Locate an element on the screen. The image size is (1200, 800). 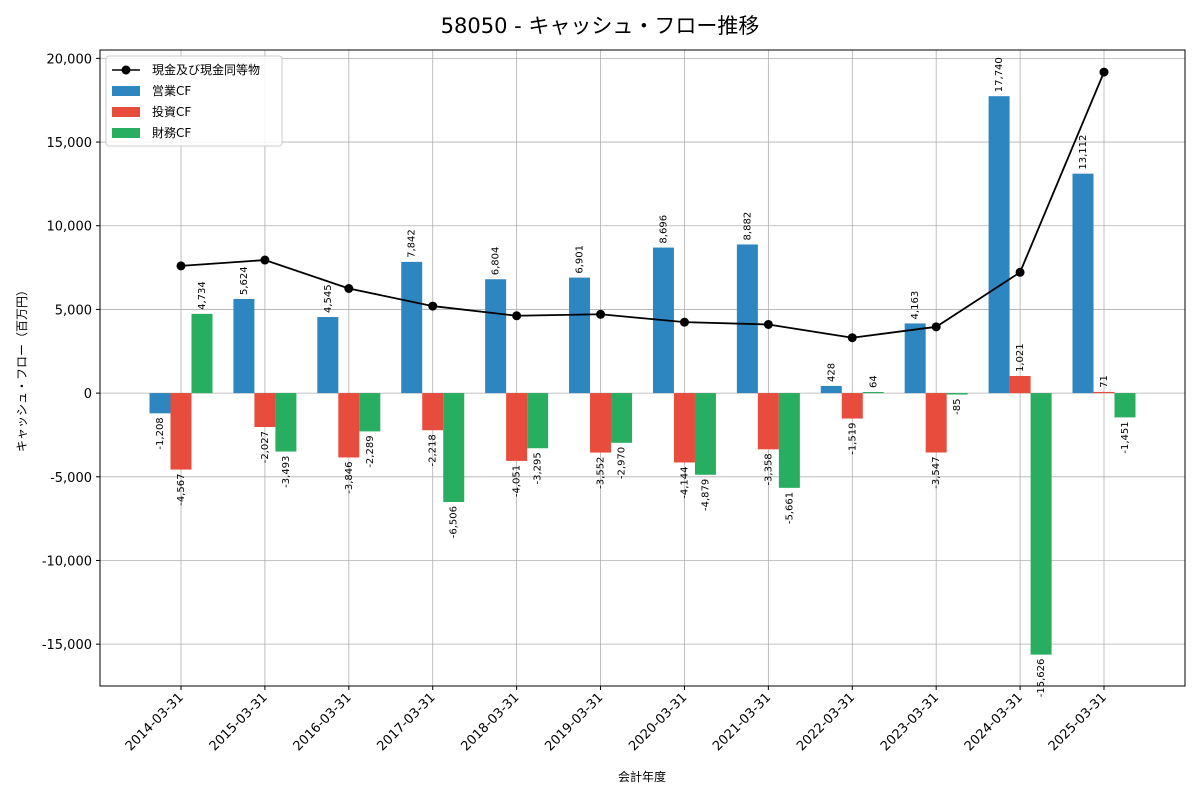
bar-value-label: -5,661 is located at coordinates (789, 508).